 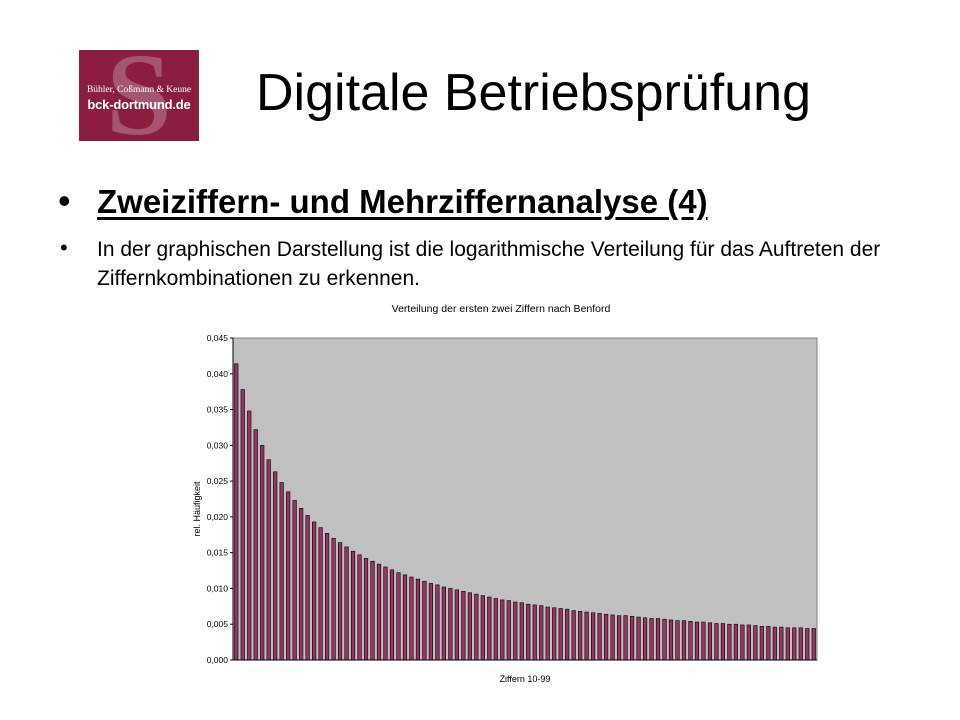 I want to click on x-axis-label: Ziffern 10-99, so click(x=525, y=679).